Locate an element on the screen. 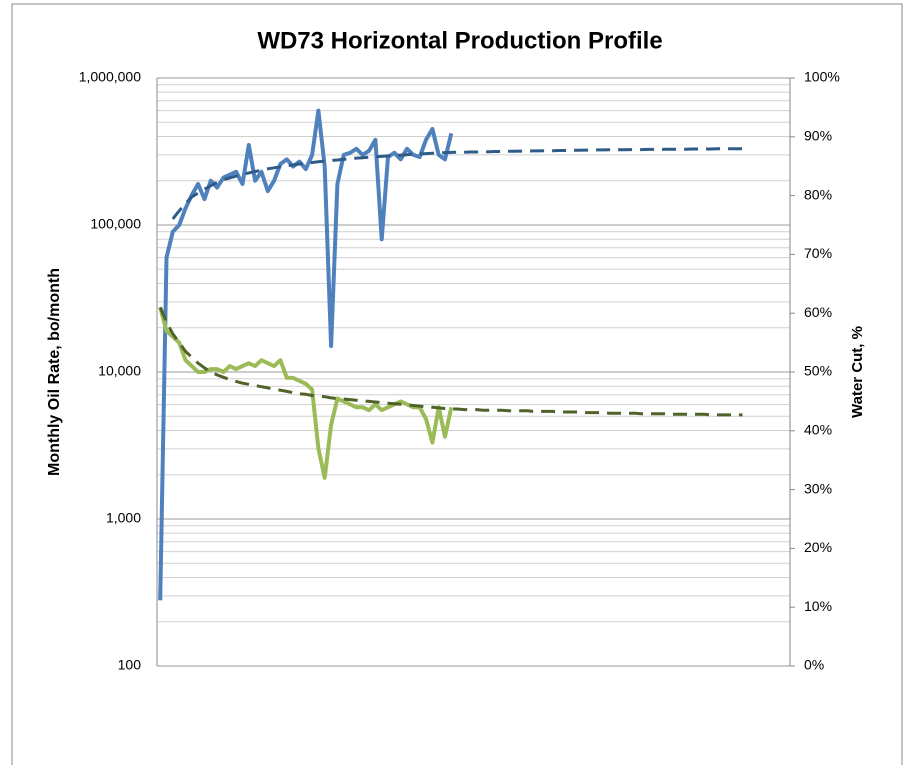 The height and width of the screenshot is (765, 906). y2-tick-label: 70% is located at coordinates (818, 253).